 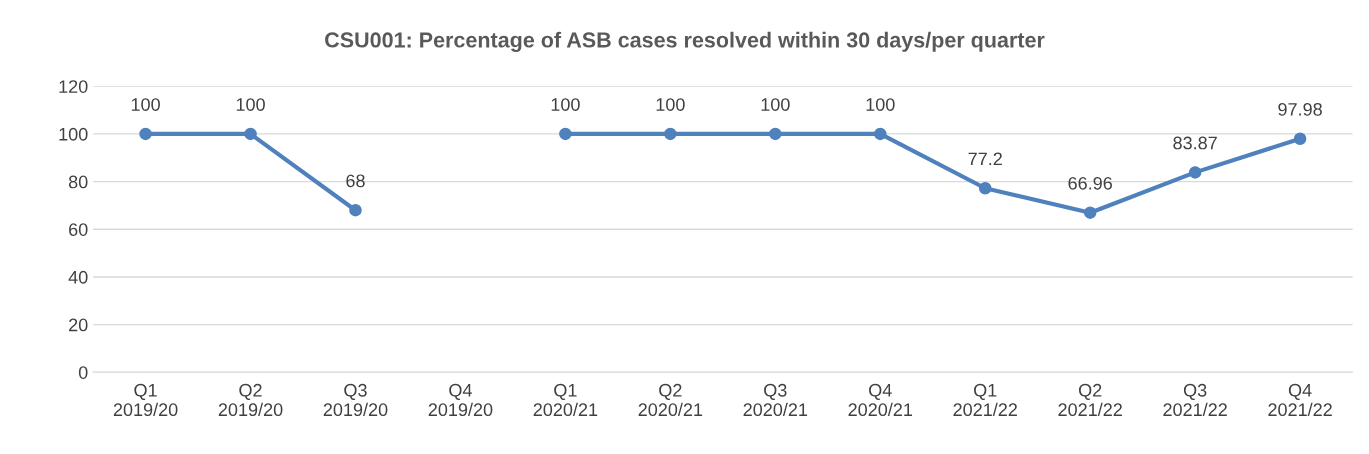 I want to click on y-tick-label: 120, so click(x=73, y=86).